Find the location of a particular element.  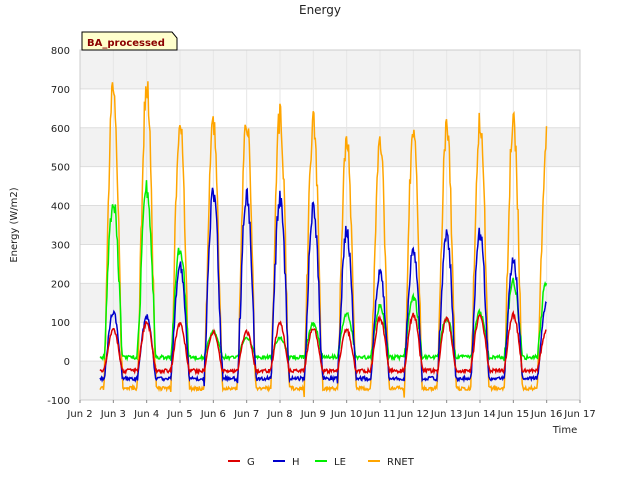

x-tick-label: Jun 10 is located at coordinates (346, 414).